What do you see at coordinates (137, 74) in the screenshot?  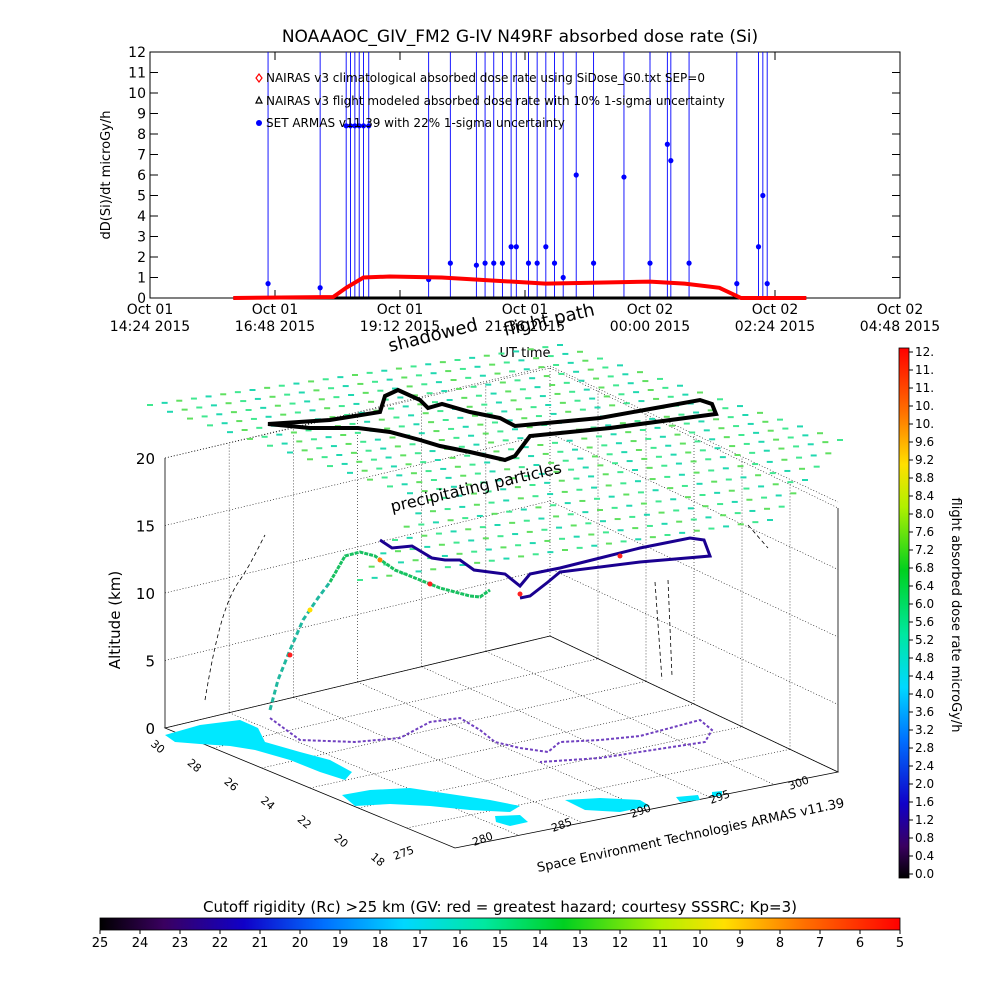 I see `y-tick-label: 11` at bounding box center [137, 74].